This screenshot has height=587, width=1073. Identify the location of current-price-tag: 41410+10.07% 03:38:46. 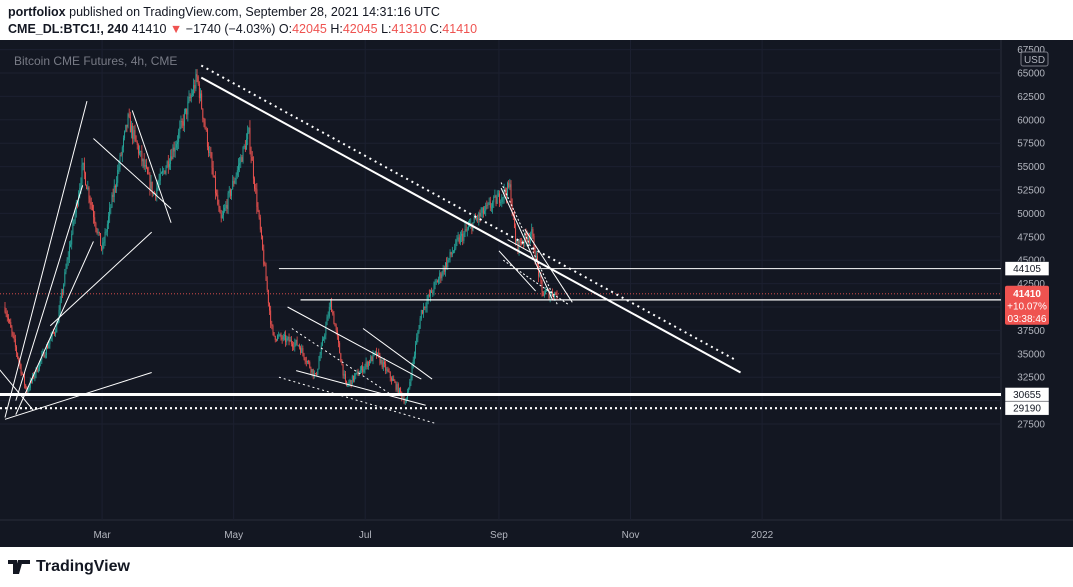
(1027, 305).